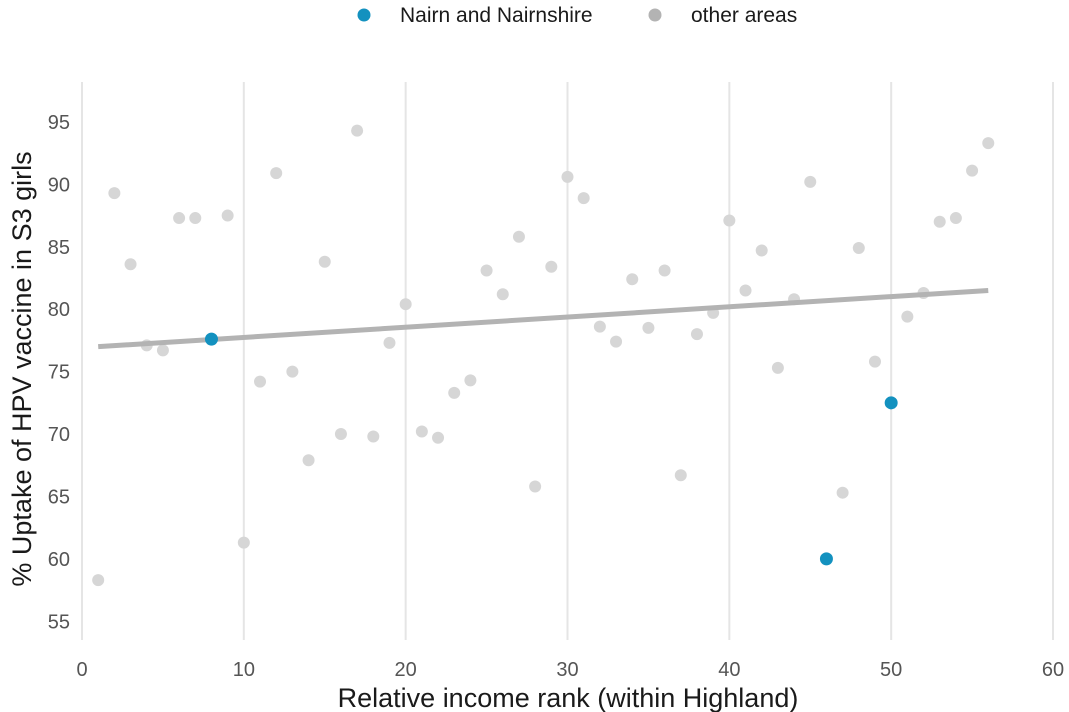 The height and width of the screenshot is (712, 1069). I want to click on y-tick-label-8: 95, so click(59, 123).